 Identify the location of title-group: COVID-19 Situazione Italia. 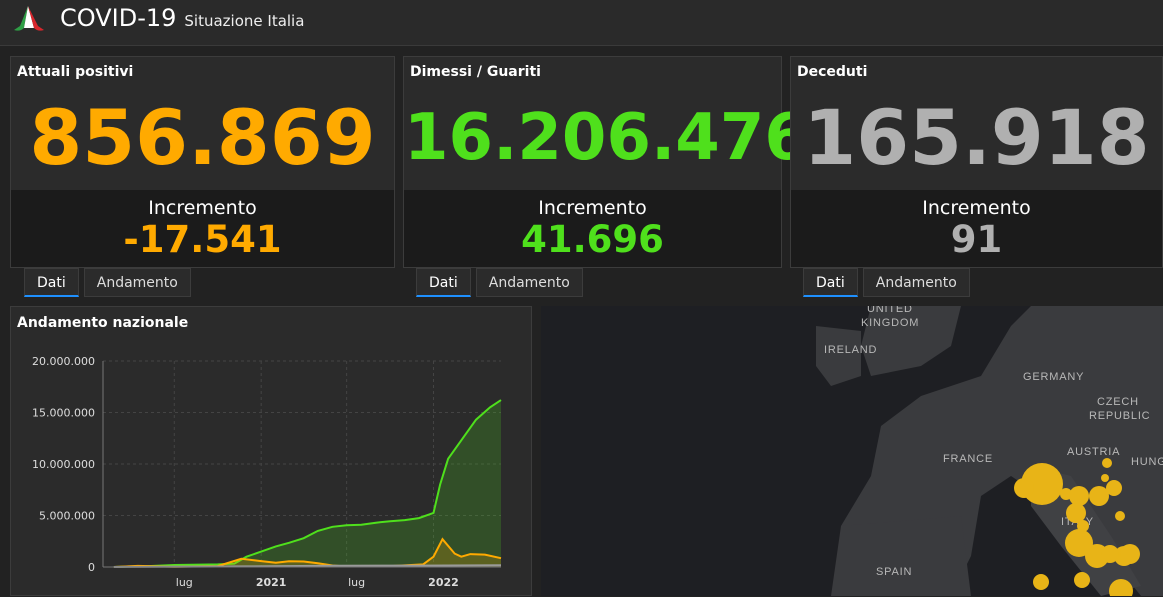
(182, 18).